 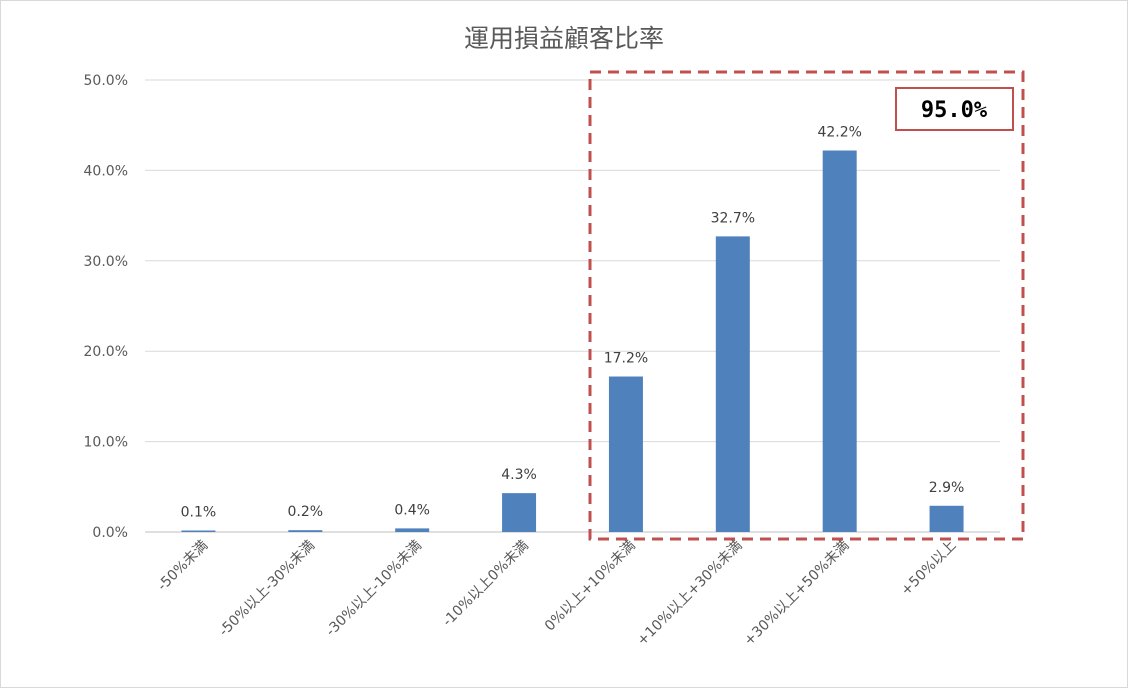 I want to click on callout-box, so click(x=954, y=109).